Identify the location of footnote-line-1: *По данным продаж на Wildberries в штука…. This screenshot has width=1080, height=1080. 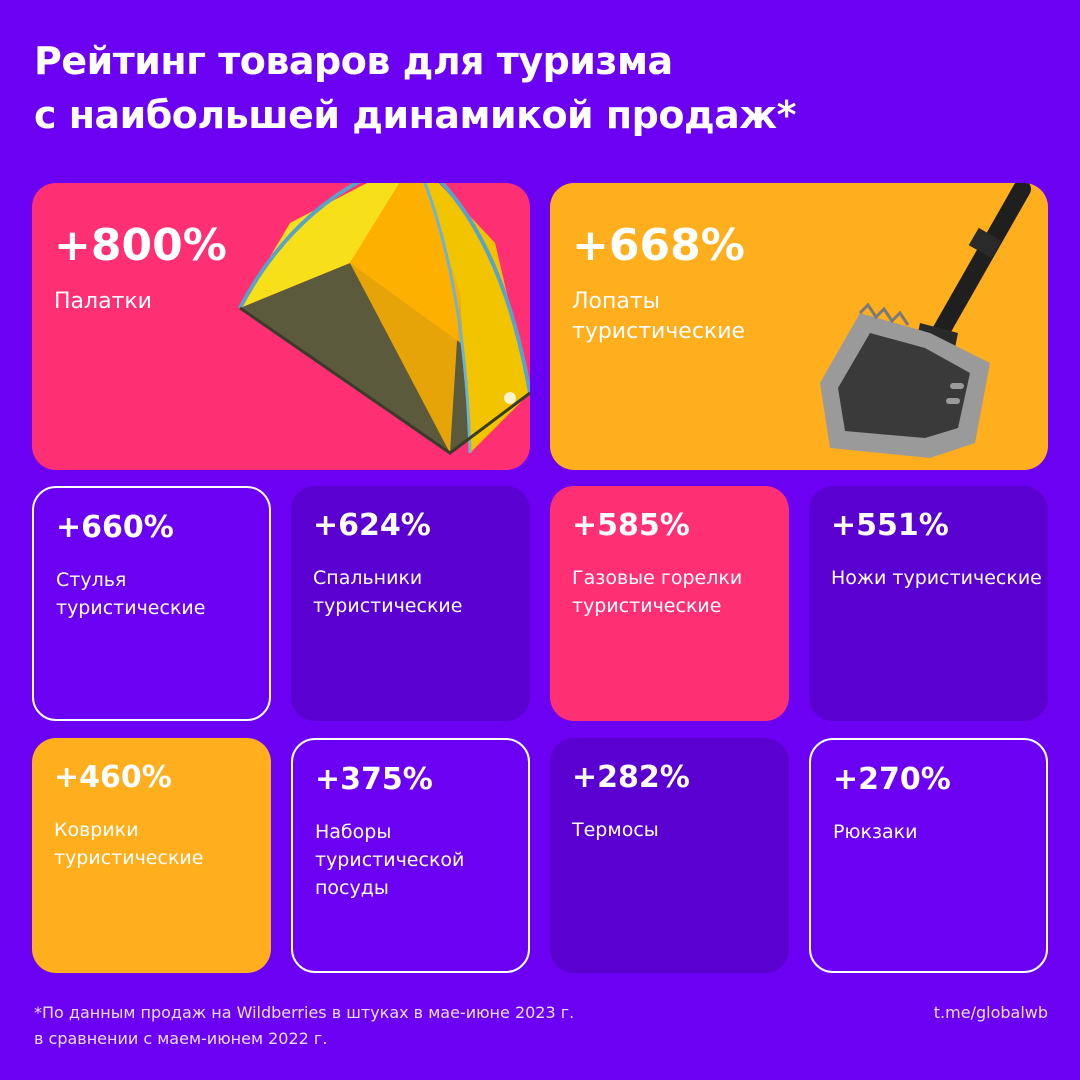
(304, 1012).